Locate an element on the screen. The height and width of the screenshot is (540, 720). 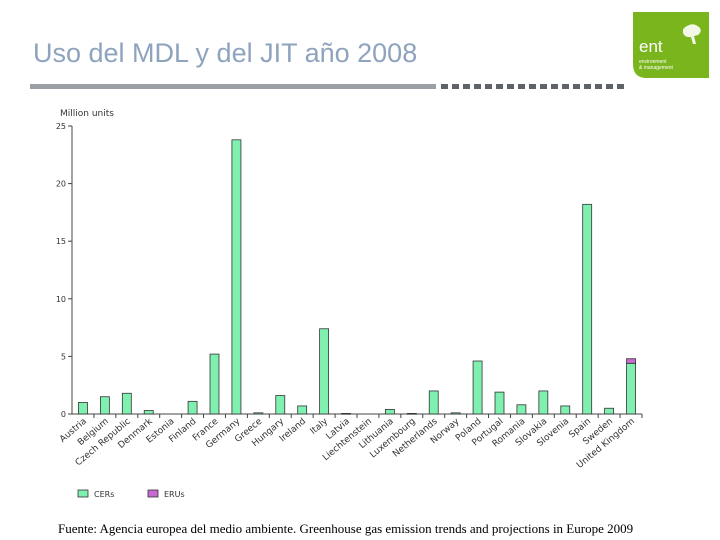
logo-tree-icon is located at coordinates (691, 34).